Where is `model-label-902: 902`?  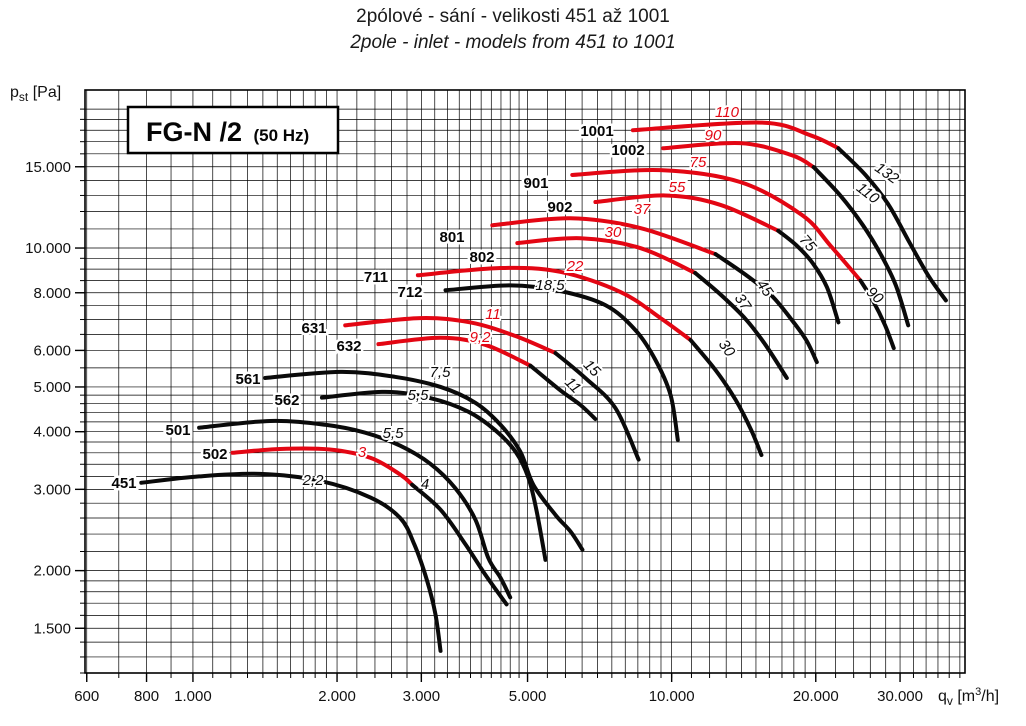
model-label-902: 902 is located at coordinates (559, 207).